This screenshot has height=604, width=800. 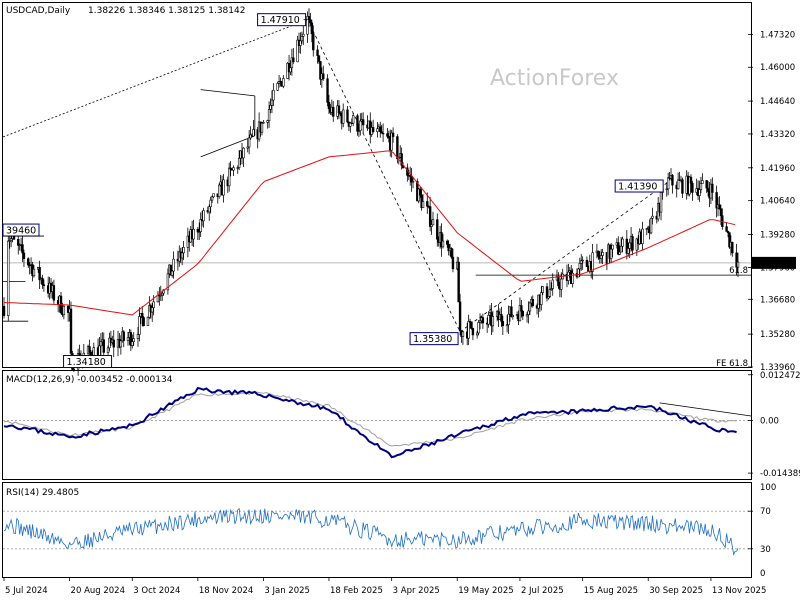 I want to click on key-levels, so click(x=377, y=292).